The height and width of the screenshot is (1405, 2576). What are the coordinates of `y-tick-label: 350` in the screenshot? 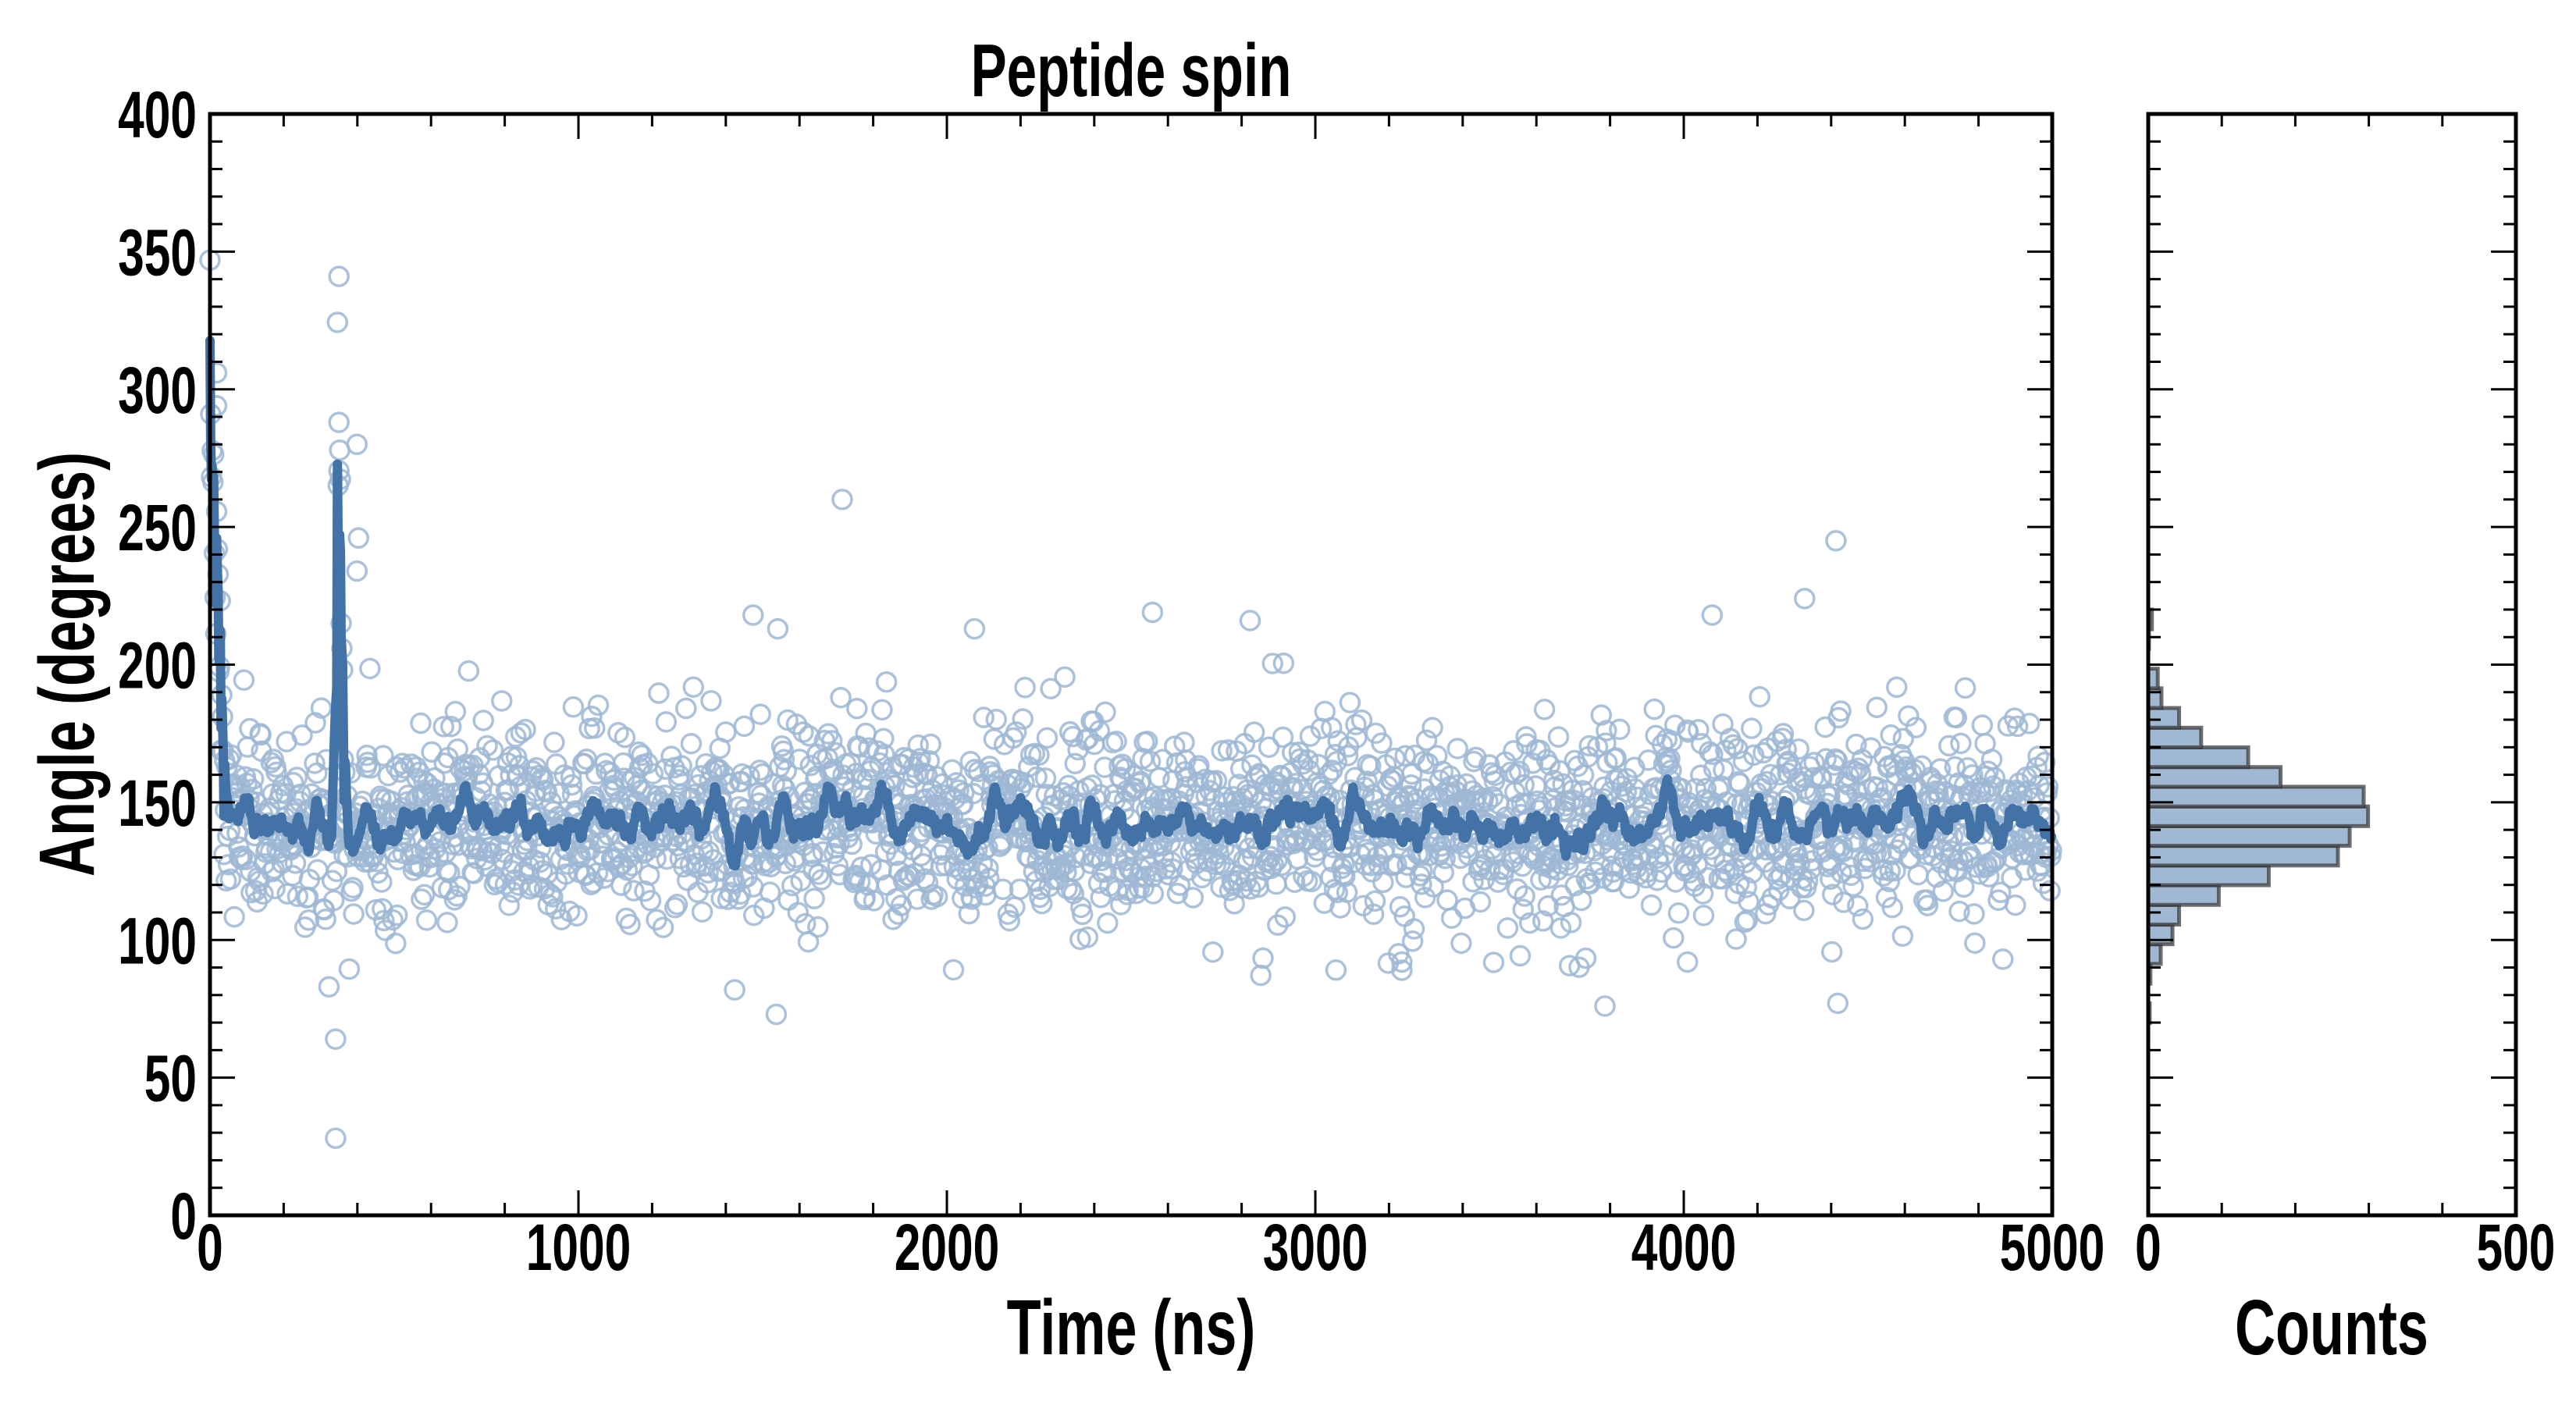 It's located at (157, 253).